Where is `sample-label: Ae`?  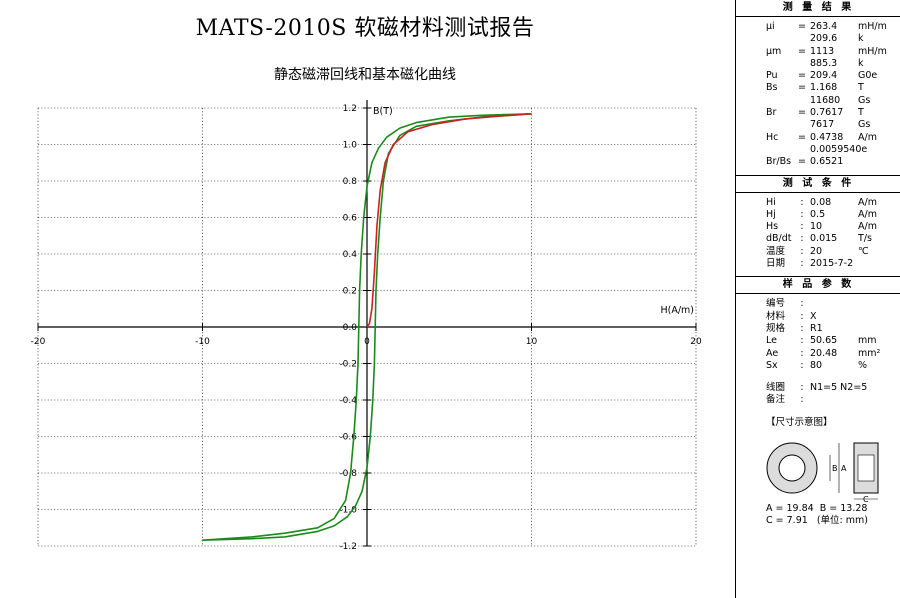 sample-label: Ae is located at coordinates (772, 353).